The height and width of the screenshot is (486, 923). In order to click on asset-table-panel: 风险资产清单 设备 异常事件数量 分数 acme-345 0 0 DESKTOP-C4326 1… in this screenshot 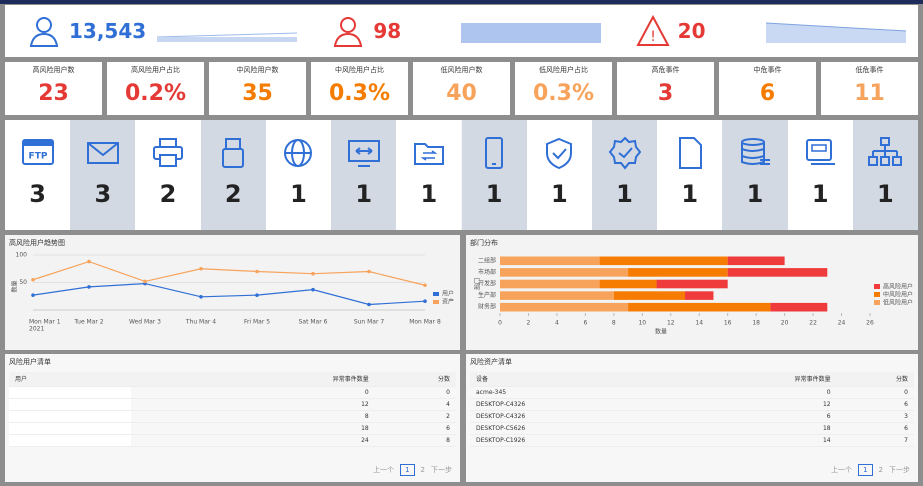, I will do `click(692, 418)`.